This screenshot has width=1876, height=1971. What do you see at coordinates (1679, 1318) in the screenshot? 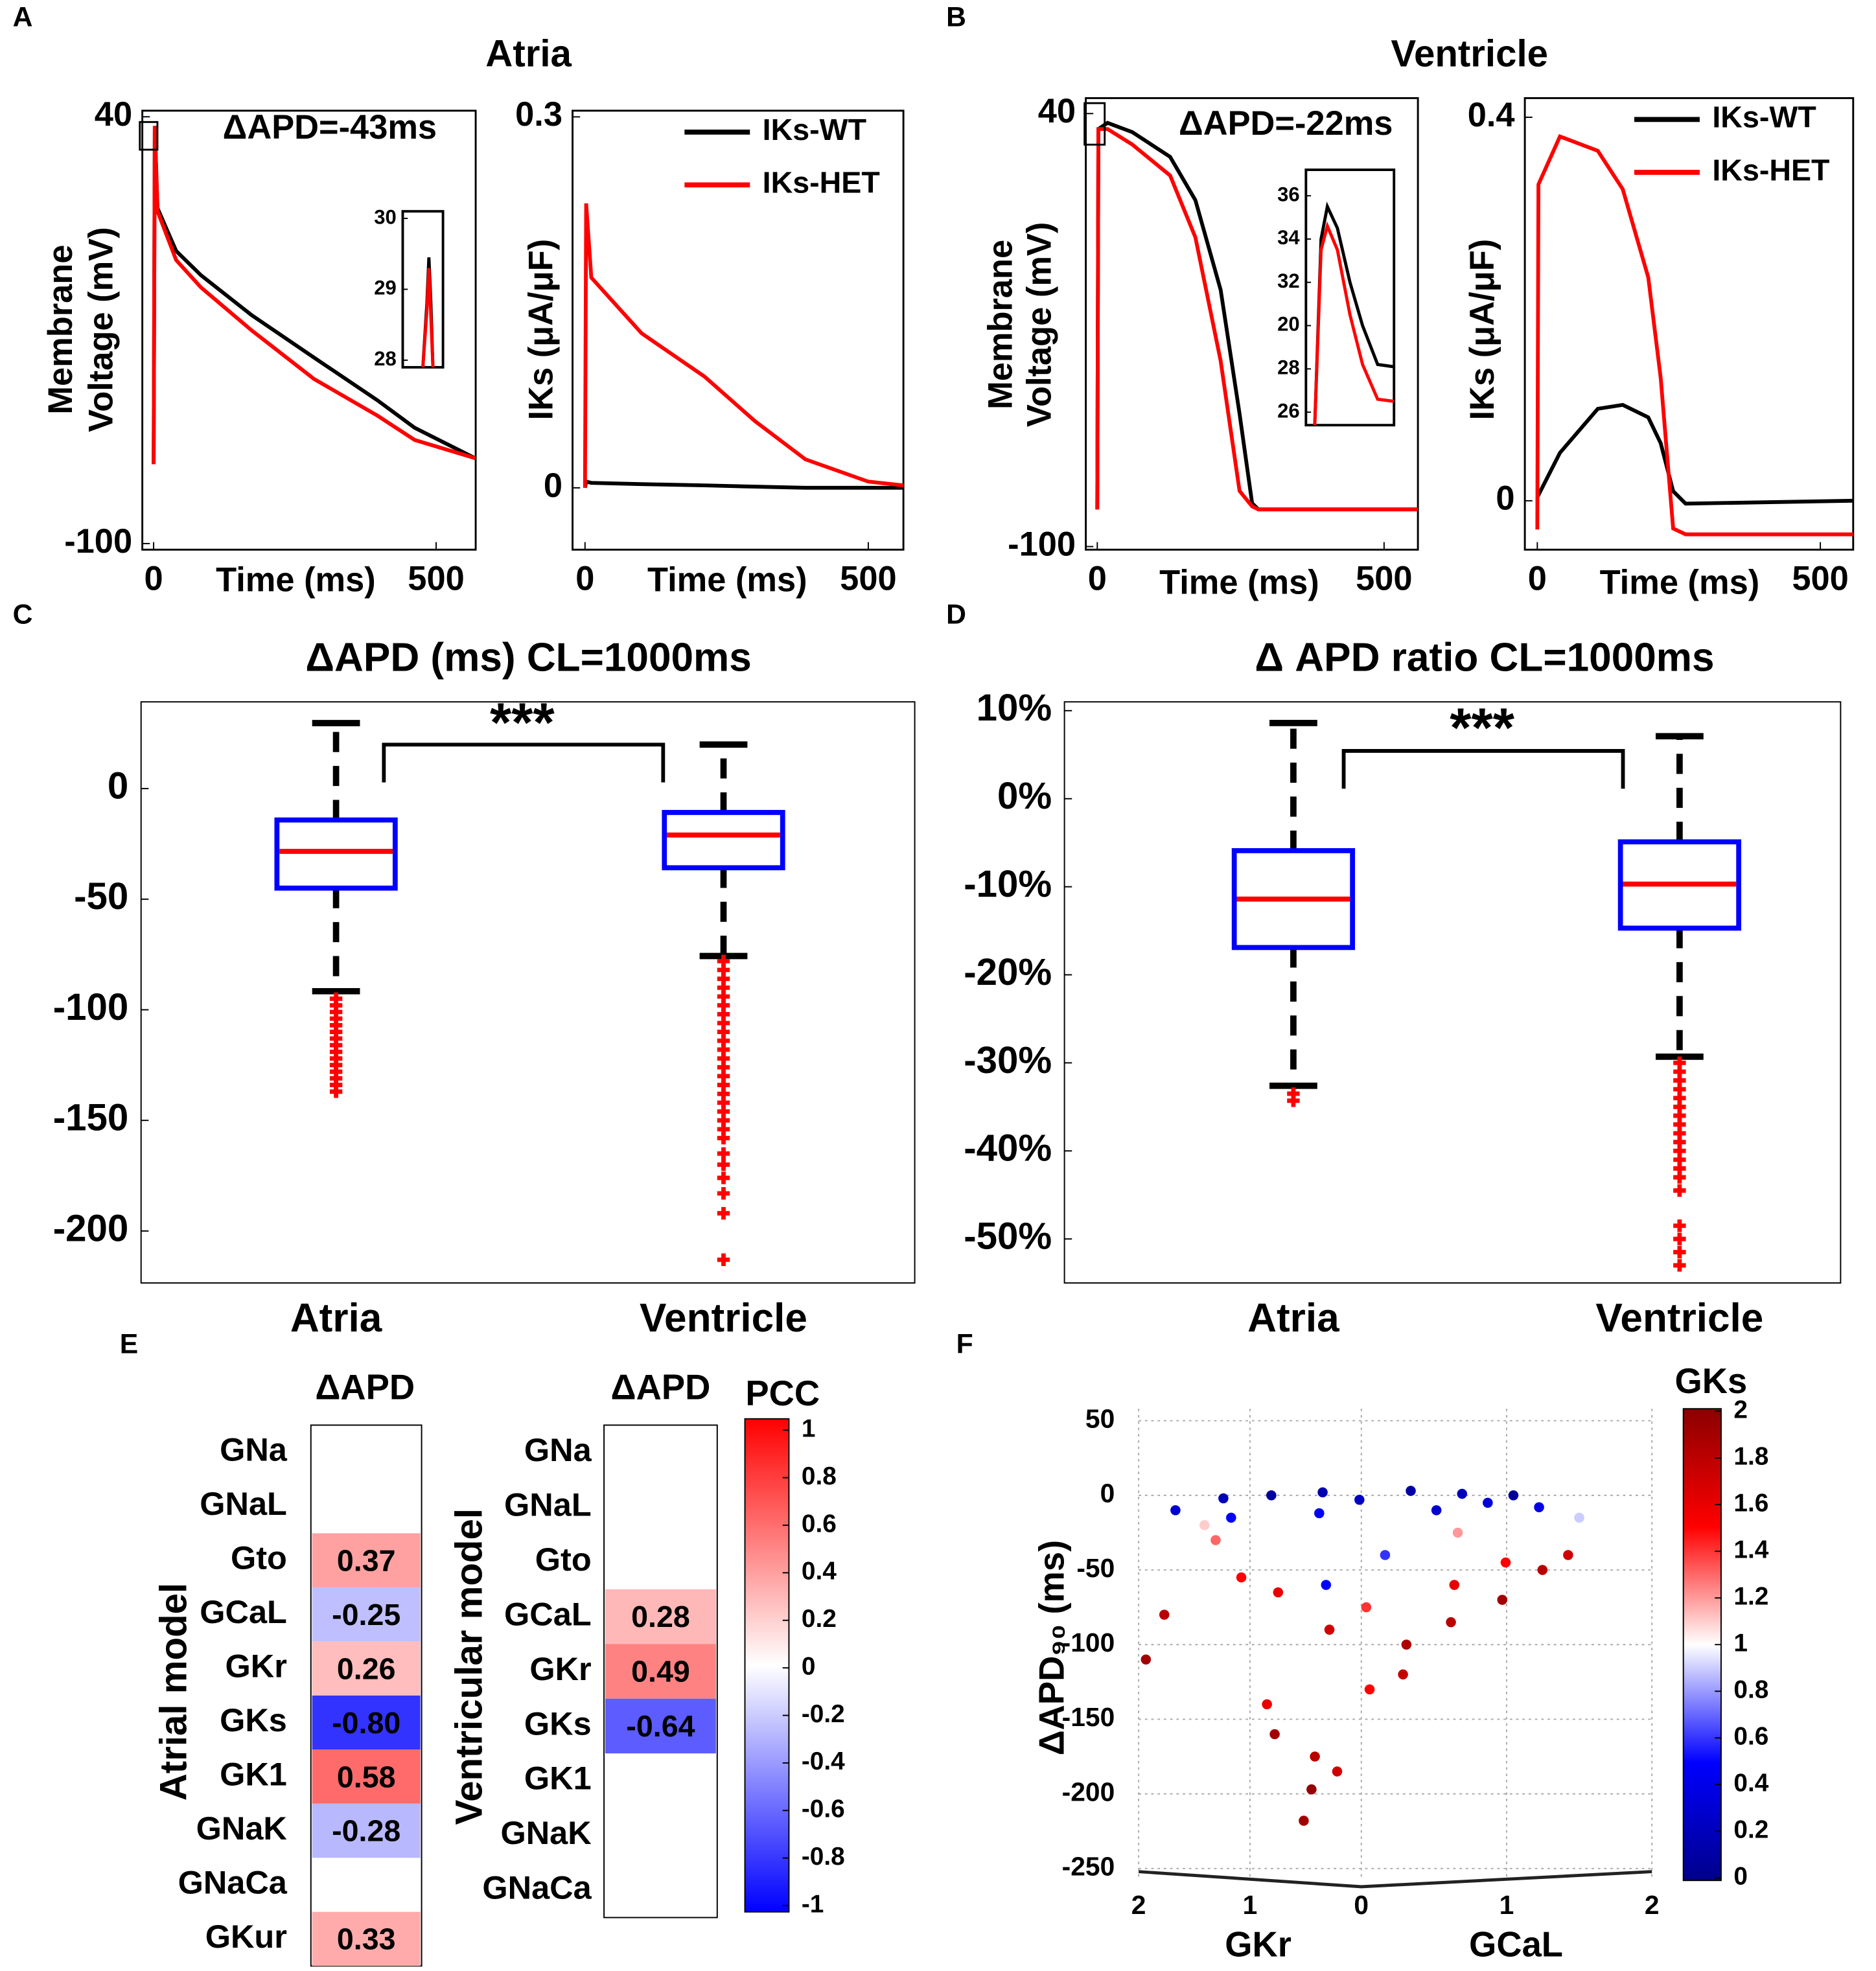
I see `x-tick-label: Ventricle` at bounding box center [1679, 1318].